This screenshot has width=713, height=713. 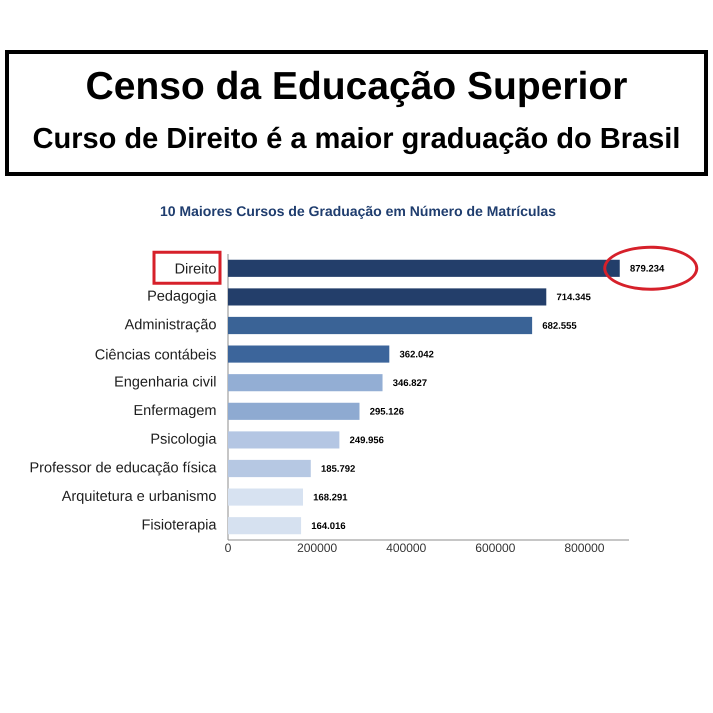 I want to click on text: 10 Maiores Cursos de Graduação em Número de Matrículas, so click(x=358, y=212).